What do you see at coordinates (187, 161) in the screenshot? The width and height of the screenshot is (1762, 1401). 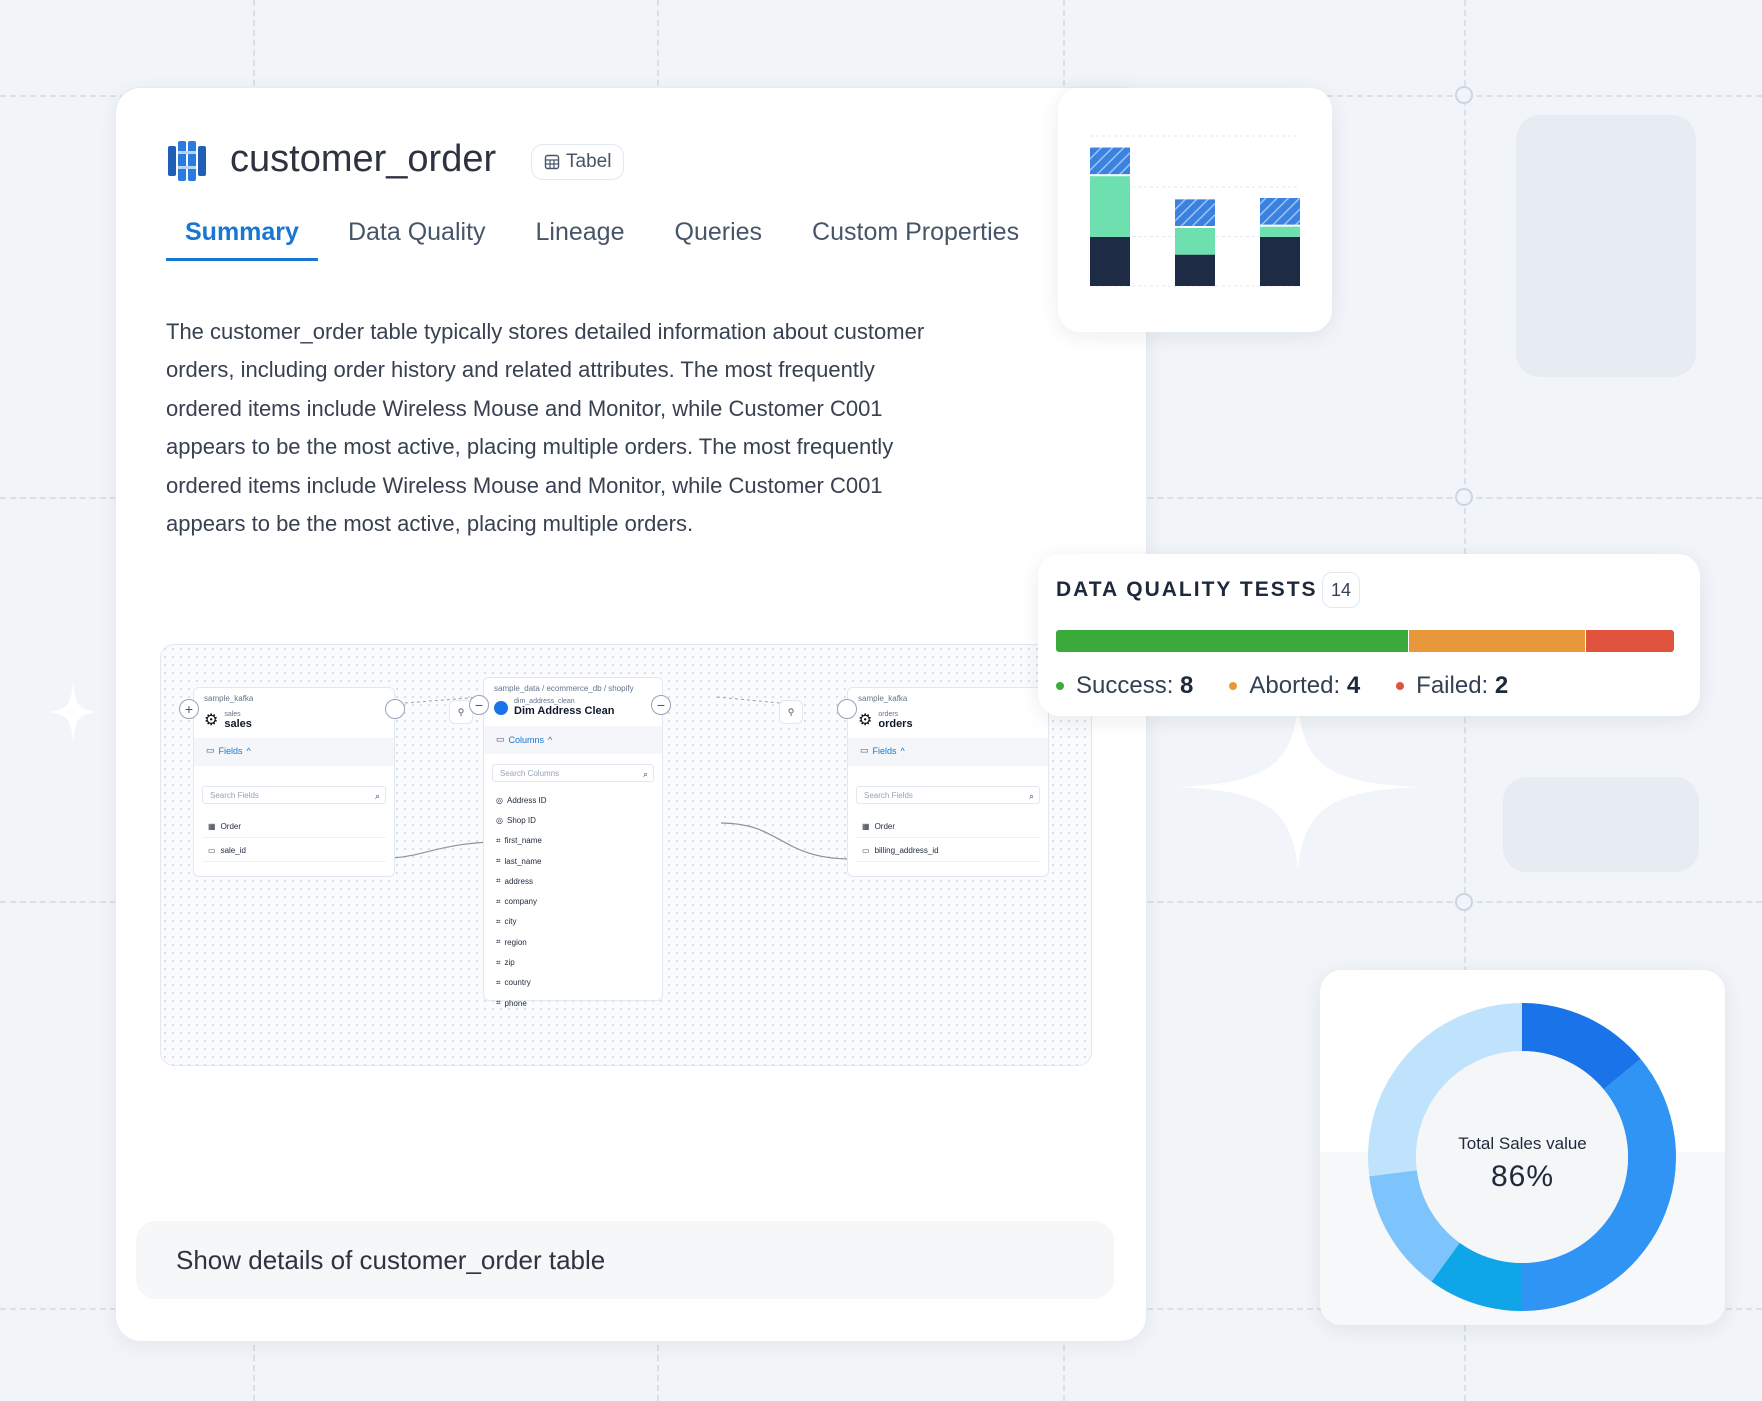 I see `database-table-icon` at bounding box center [187, 161].